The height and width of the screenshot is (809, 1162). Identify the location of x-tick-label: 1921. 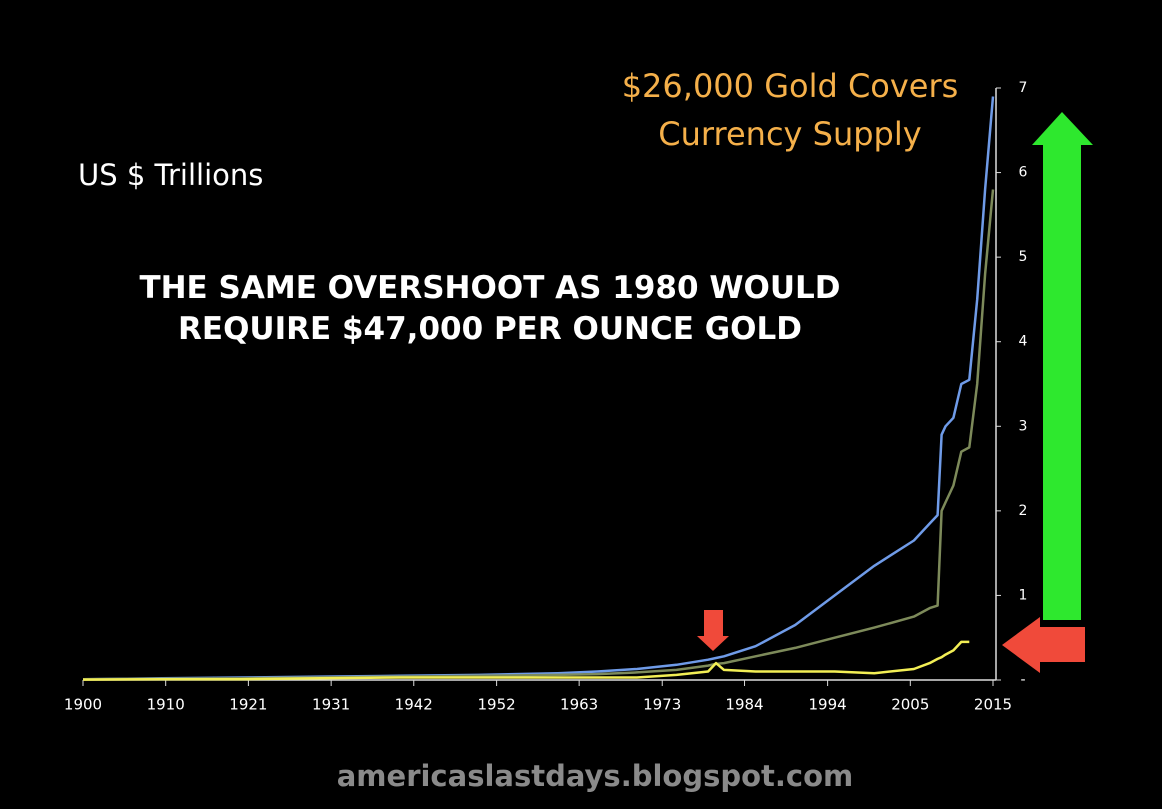
(248, 705).